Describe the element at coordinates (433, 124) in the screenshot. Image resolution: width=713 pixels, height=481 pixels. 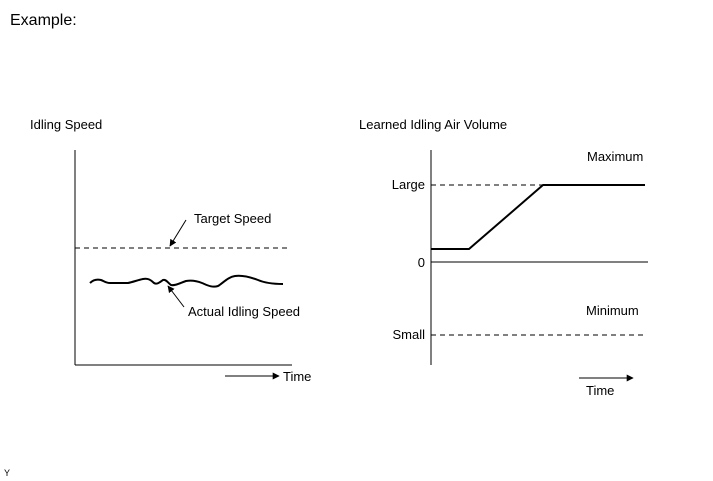
I see `learned-air-volume-title: Learned Idling Air Volume` at that location.